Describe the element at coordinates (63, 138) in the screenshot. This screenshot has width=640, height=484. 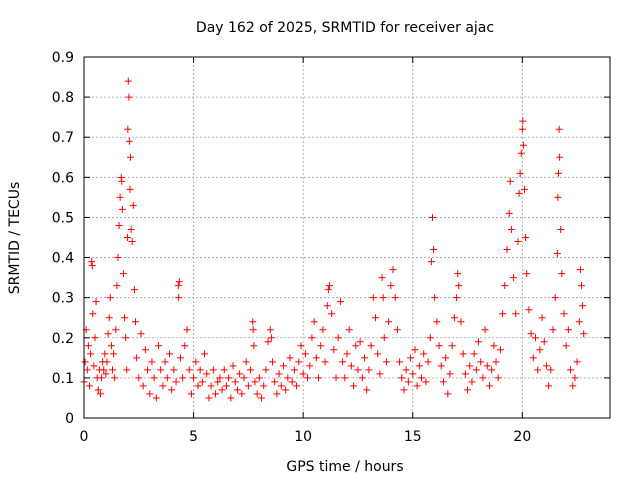
I see `y-tick-label: 0.7` at that location.